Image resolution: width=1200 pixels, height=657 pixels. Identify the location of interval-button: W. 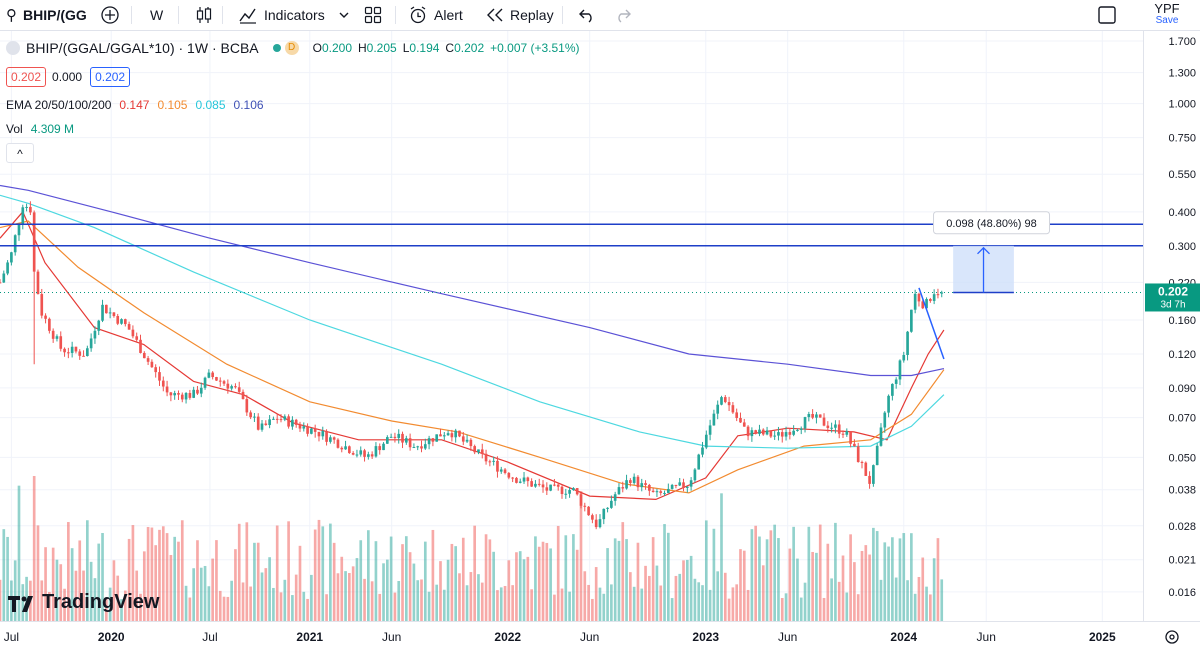
(156, 15).